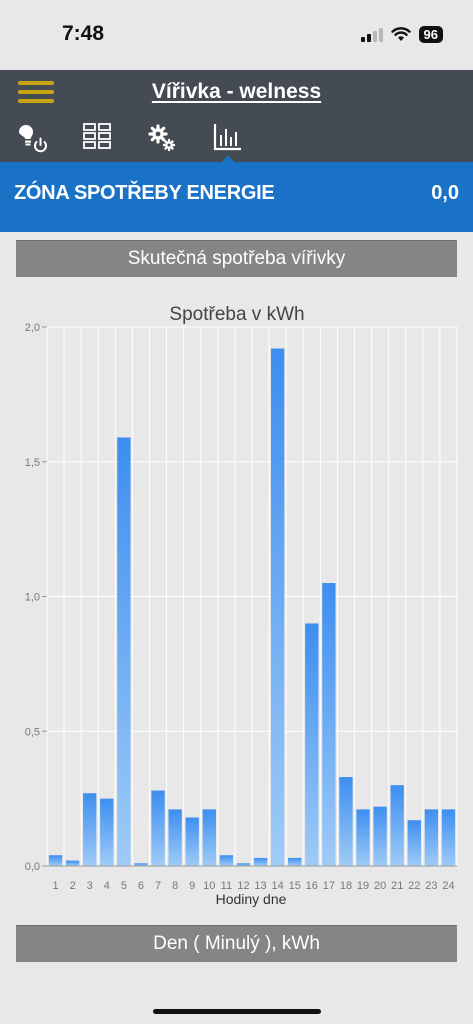 Image resolution: width=473 pixels, height=1024 pixels. I want to click on x-tick-label: 19, so click(363, 886).